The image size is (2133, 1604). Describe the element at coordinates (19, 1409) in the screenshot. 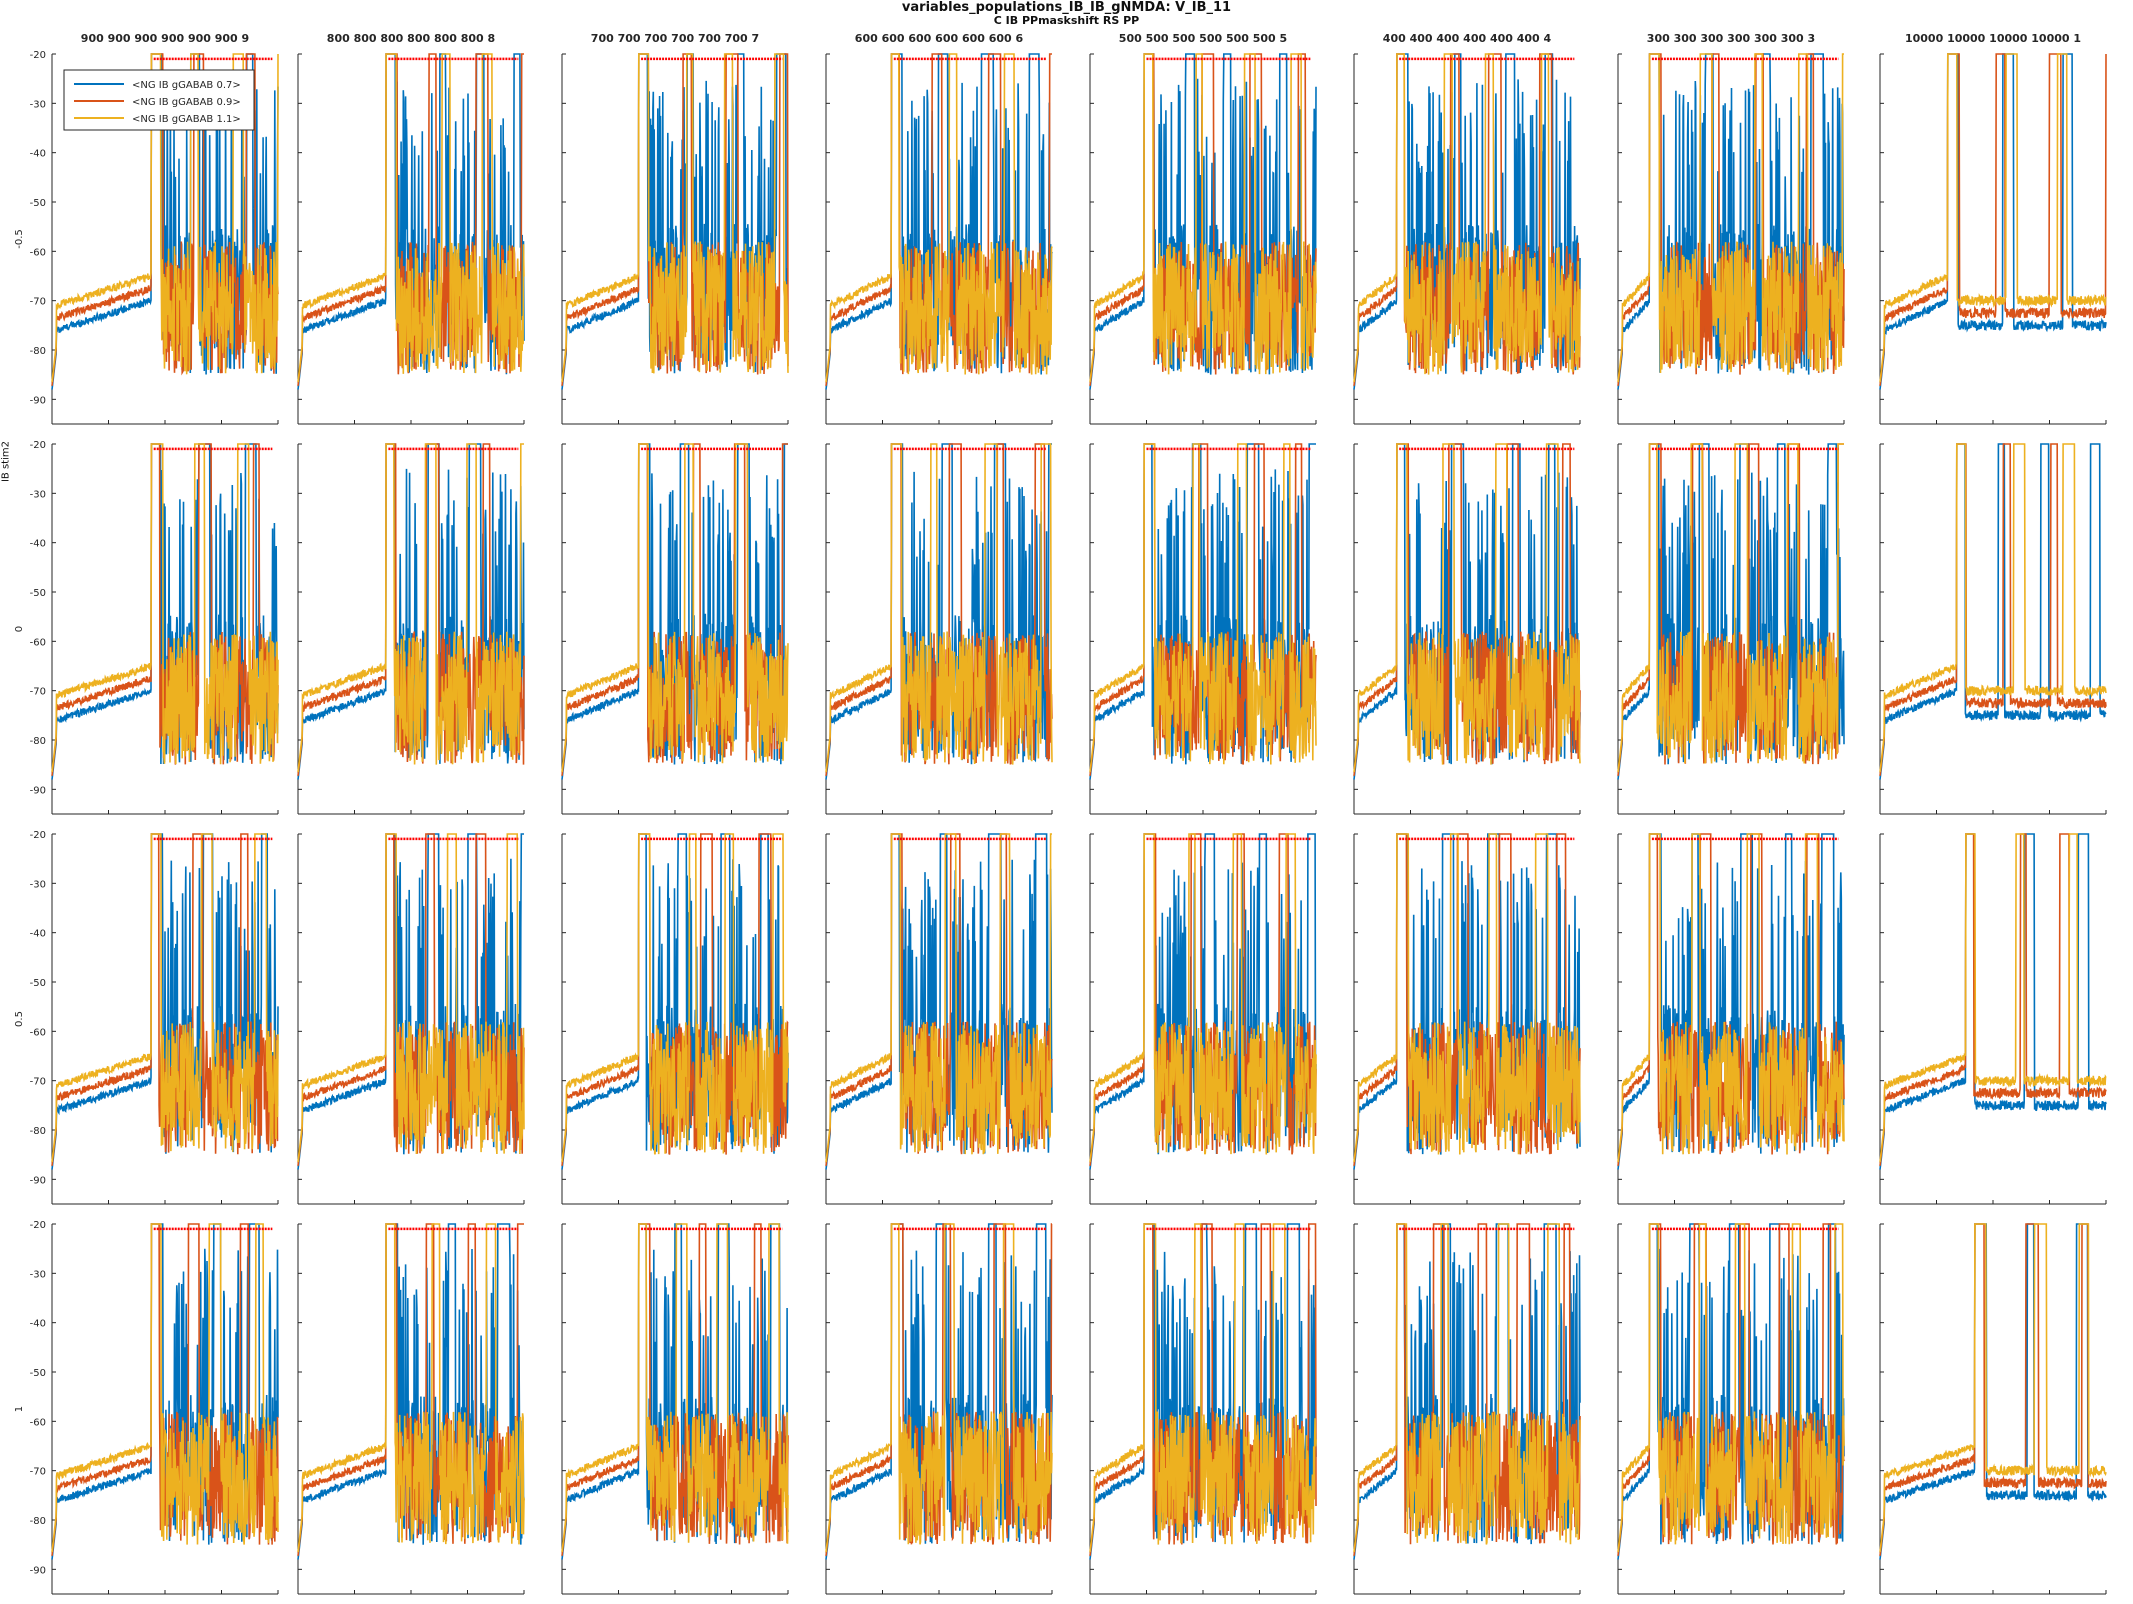

I see `row-label: 1` at that location.